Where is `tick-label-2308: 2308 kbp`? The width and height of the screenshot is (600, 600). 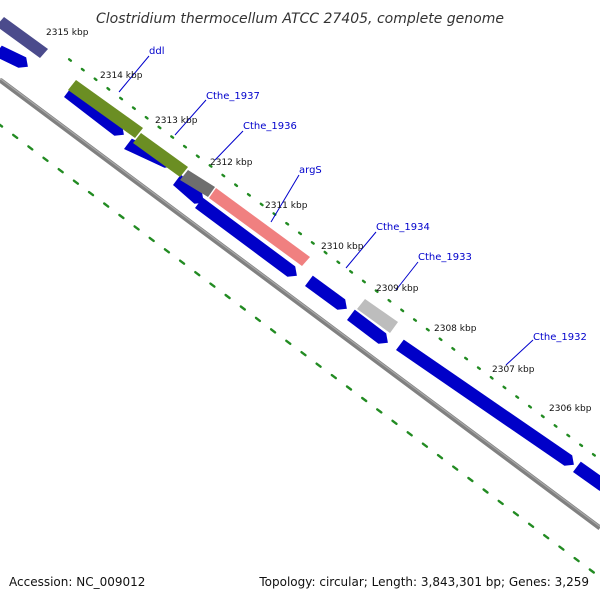
tick-label-2308: 2308 kbp is located at coordinates (455, 329).